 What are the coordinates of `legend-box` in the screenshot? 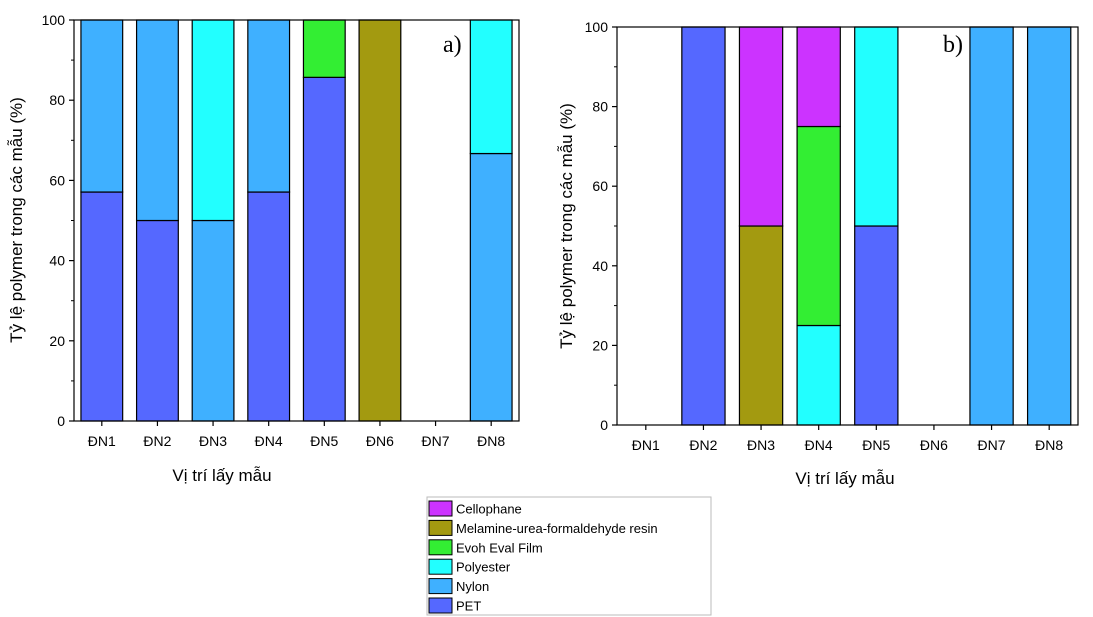 It's located at (569, 556).